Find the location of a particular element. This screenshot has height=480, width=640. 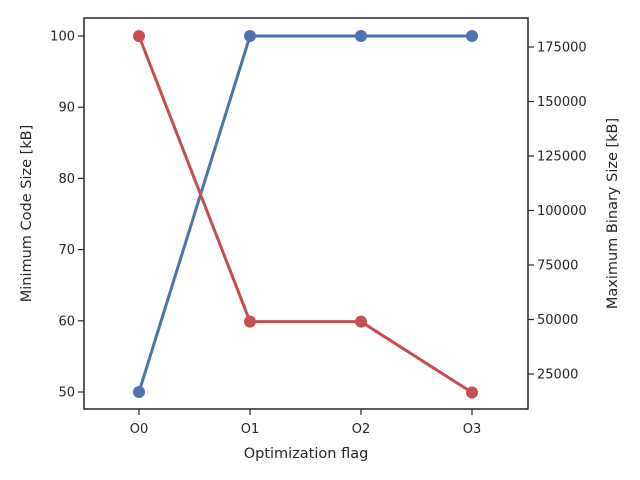

left-tick-label: 60 is located at coordinates (66, 321).